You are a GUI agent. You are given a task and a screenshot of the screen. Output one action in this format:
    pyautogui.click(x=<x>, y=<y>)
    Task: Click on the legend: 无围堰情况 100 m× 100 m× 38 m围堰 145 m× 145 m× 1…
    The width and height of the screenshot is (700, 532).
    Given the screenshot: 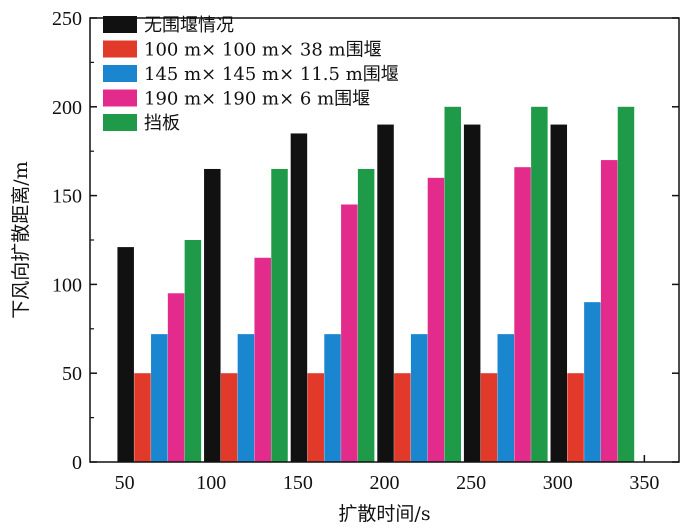 What is the action you would take?
    pyautogui.click(x=251, y=74)
    